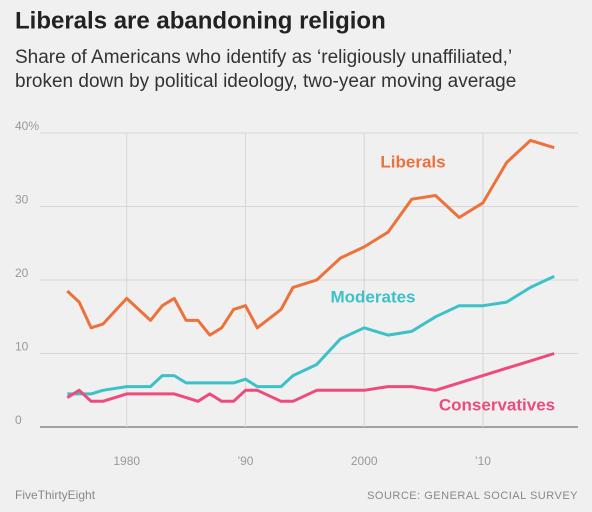 Image resolution: width=592 pixels, height=512 pixels. I want to click on y-tick-label: 20, so click(22, 273).